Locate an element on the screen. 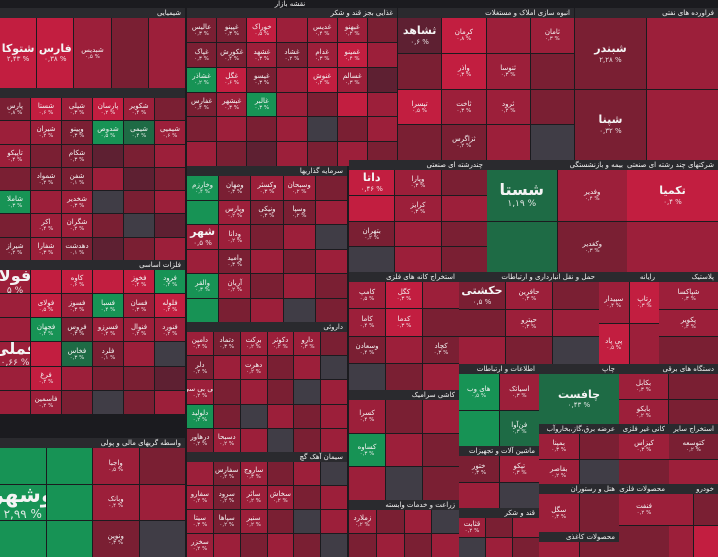 The width and height of the screenshot is (718, 557). stock-tile: ساروج ۰,۳ % is located at coordinates (253, 473).